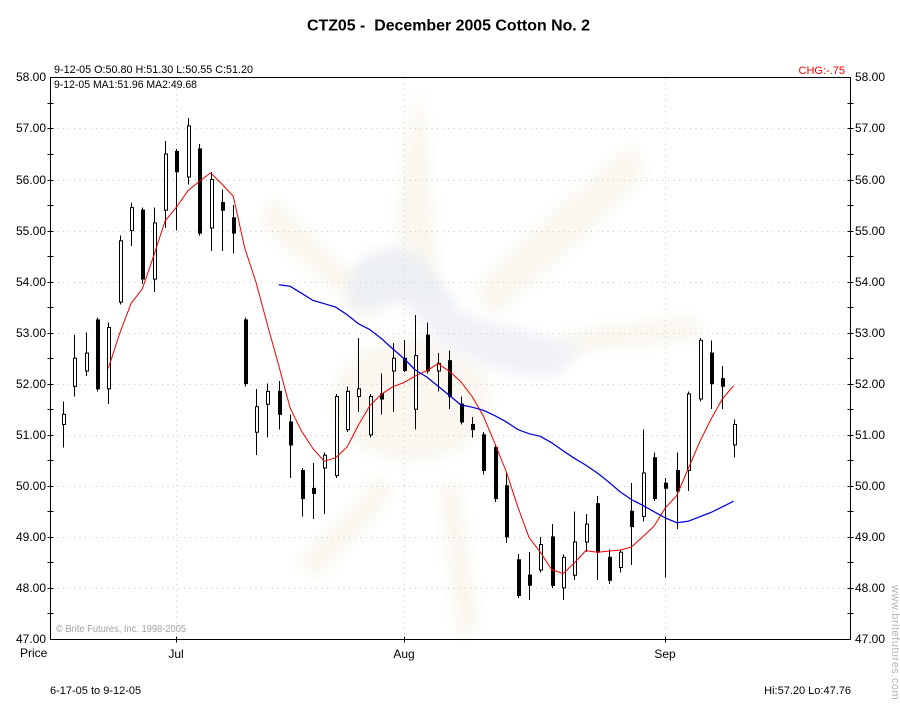 The image size is (900, 705). I want to click on svg-text: Hi:57.20 Lo:47.76, so click(807, 691).